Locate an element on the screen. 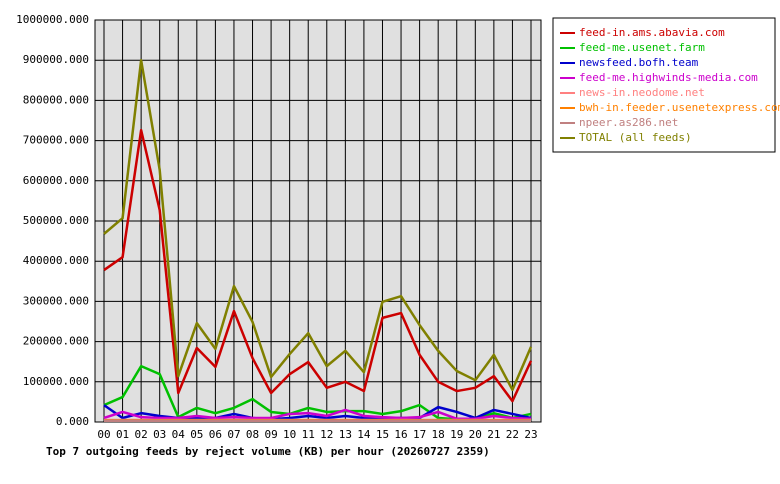 This screenshot has width=780, height=484. y-tick-label: 0.000 is located at coordinates (72, 421).